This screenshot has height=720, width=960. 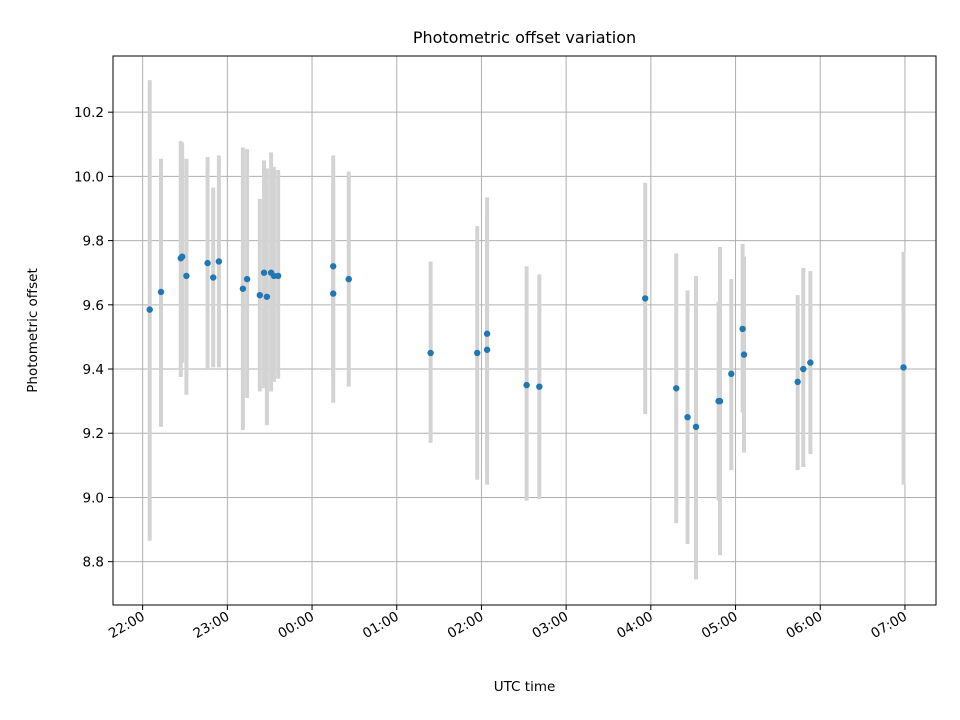 I want to click on x-tick-label: 05:00, so click(x=720, y=625).